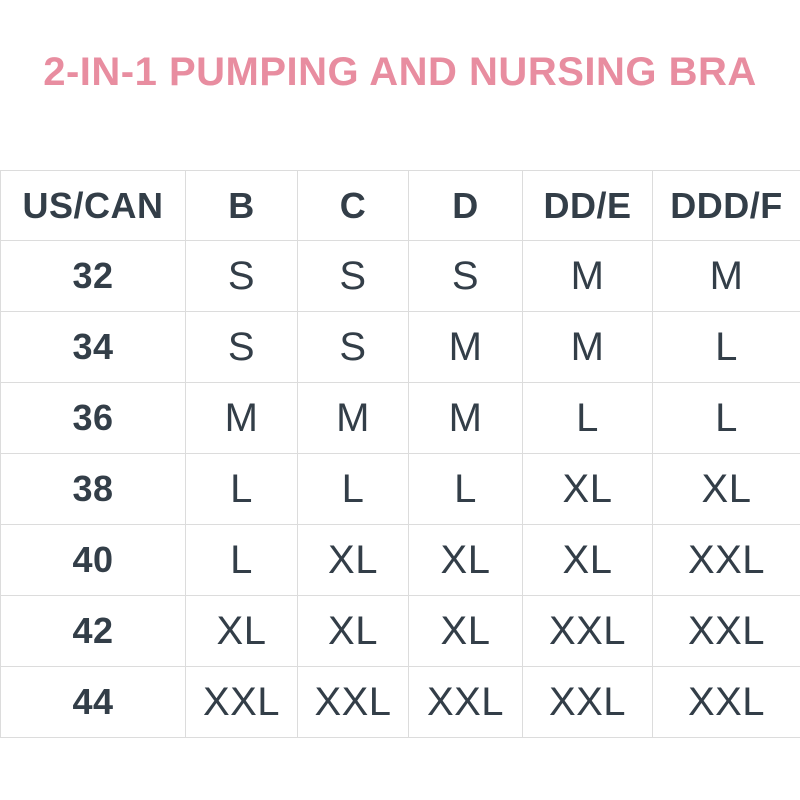 The image size is (800, 800). I want to click on table-header-row: US/CAN B C D DD/E DDD/F, so click(400, 205).